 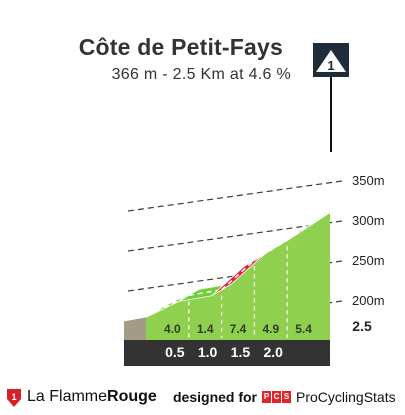 What do you see at coordinates (135, 328) in the screenshot?
I see `profile-side` at bounding box center [135, 328].